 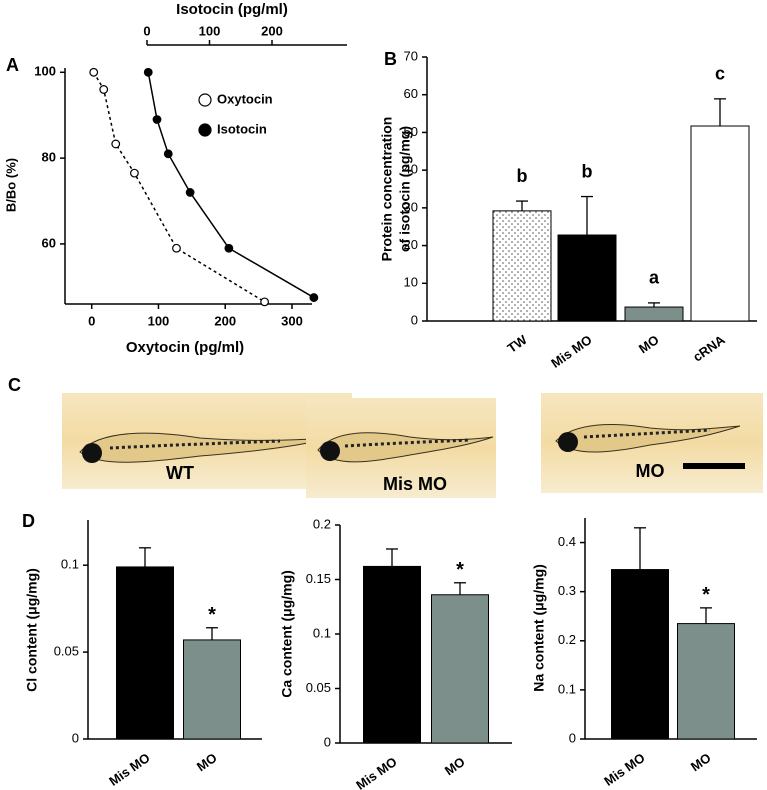 What do you see at coordinates (14, 385) in the screenshot?
I see `panel-label: C` at bounding box center [14, 385].